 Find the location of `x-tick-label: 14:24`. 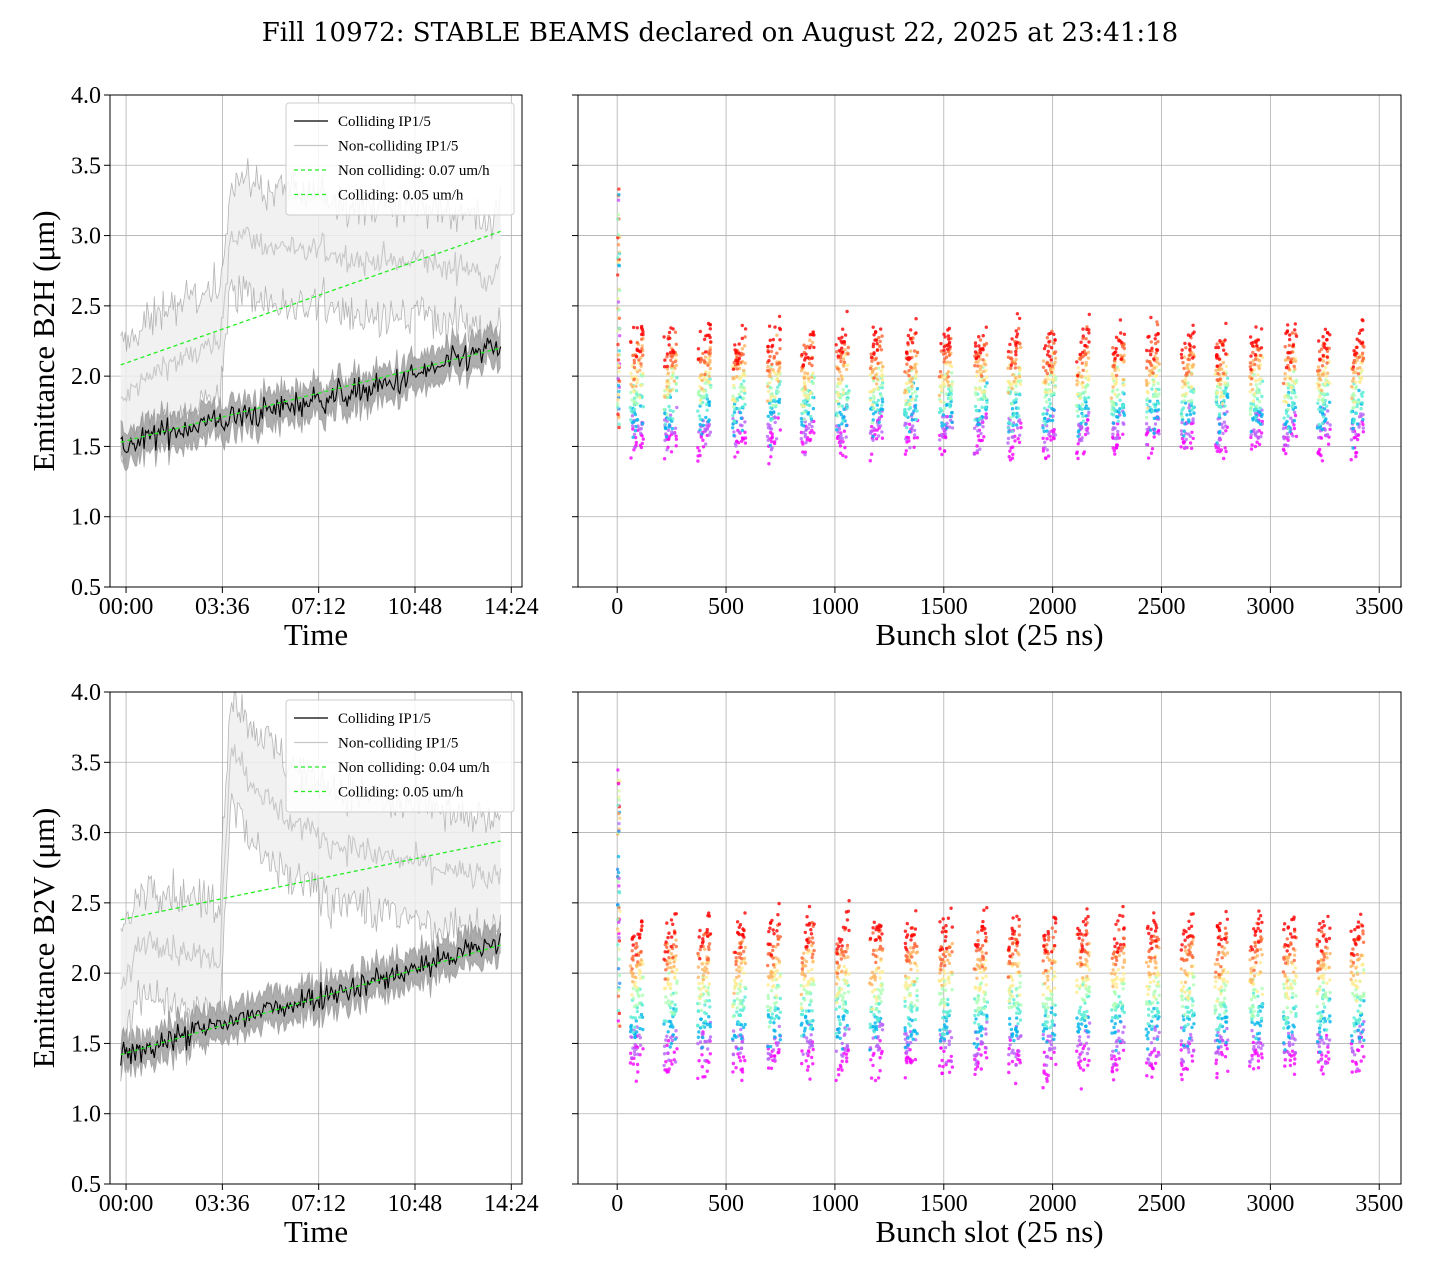

x-tick-label: 14:24 is located at coordinates (511, 1204).